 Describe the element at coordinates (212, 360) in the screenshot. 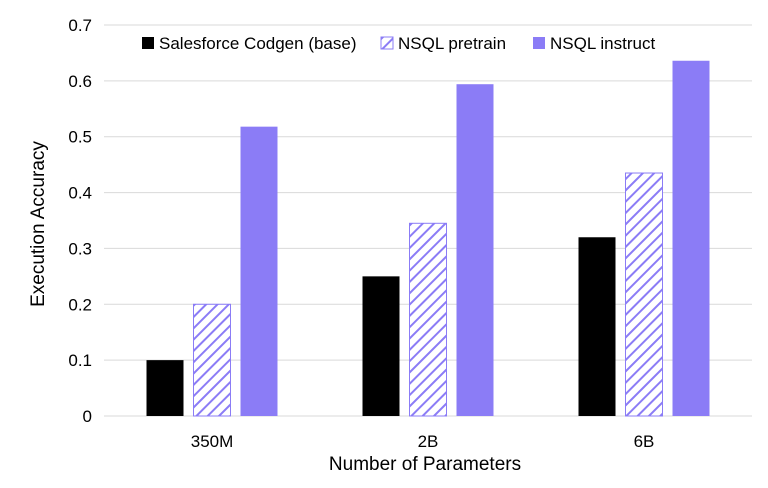

I see `bar-nsql-pretrain-350m` at that location.